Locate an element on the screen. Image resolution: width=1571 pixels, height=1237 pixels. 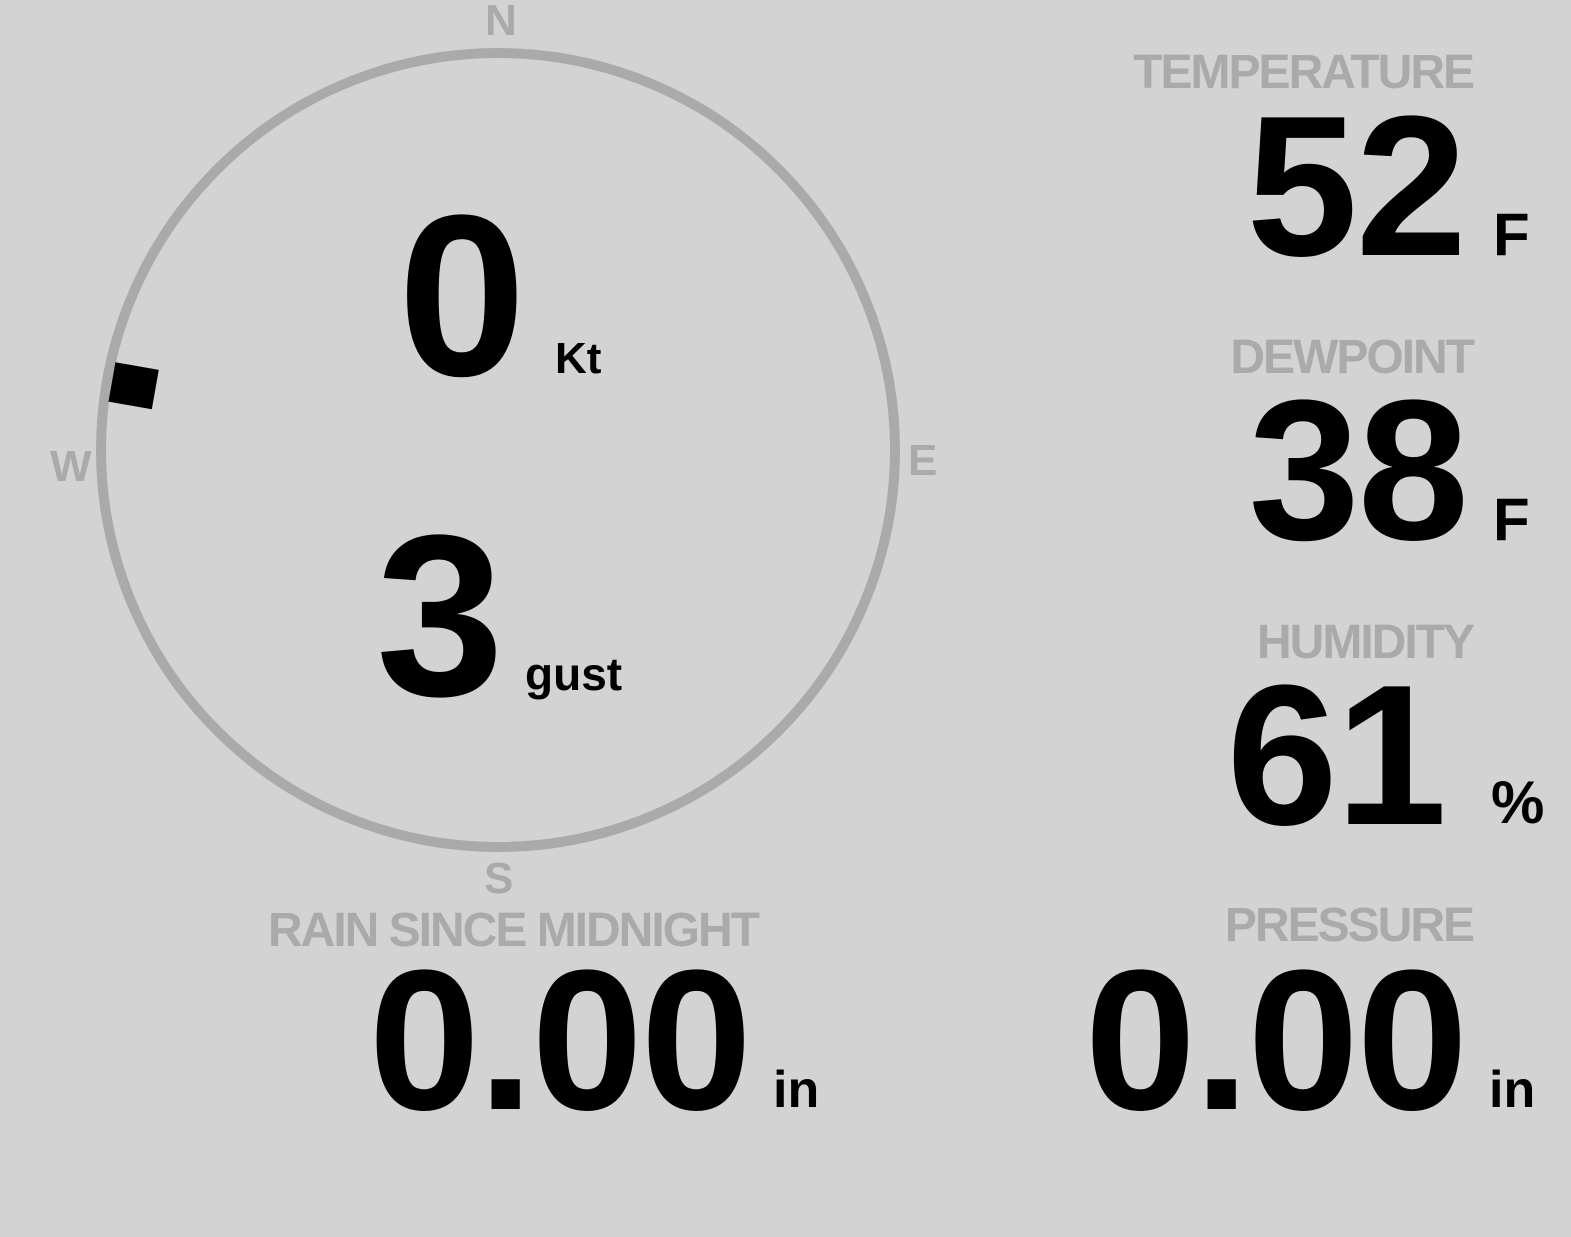
pressure-value: 0.00 is located at coordinates (1276, 1040).